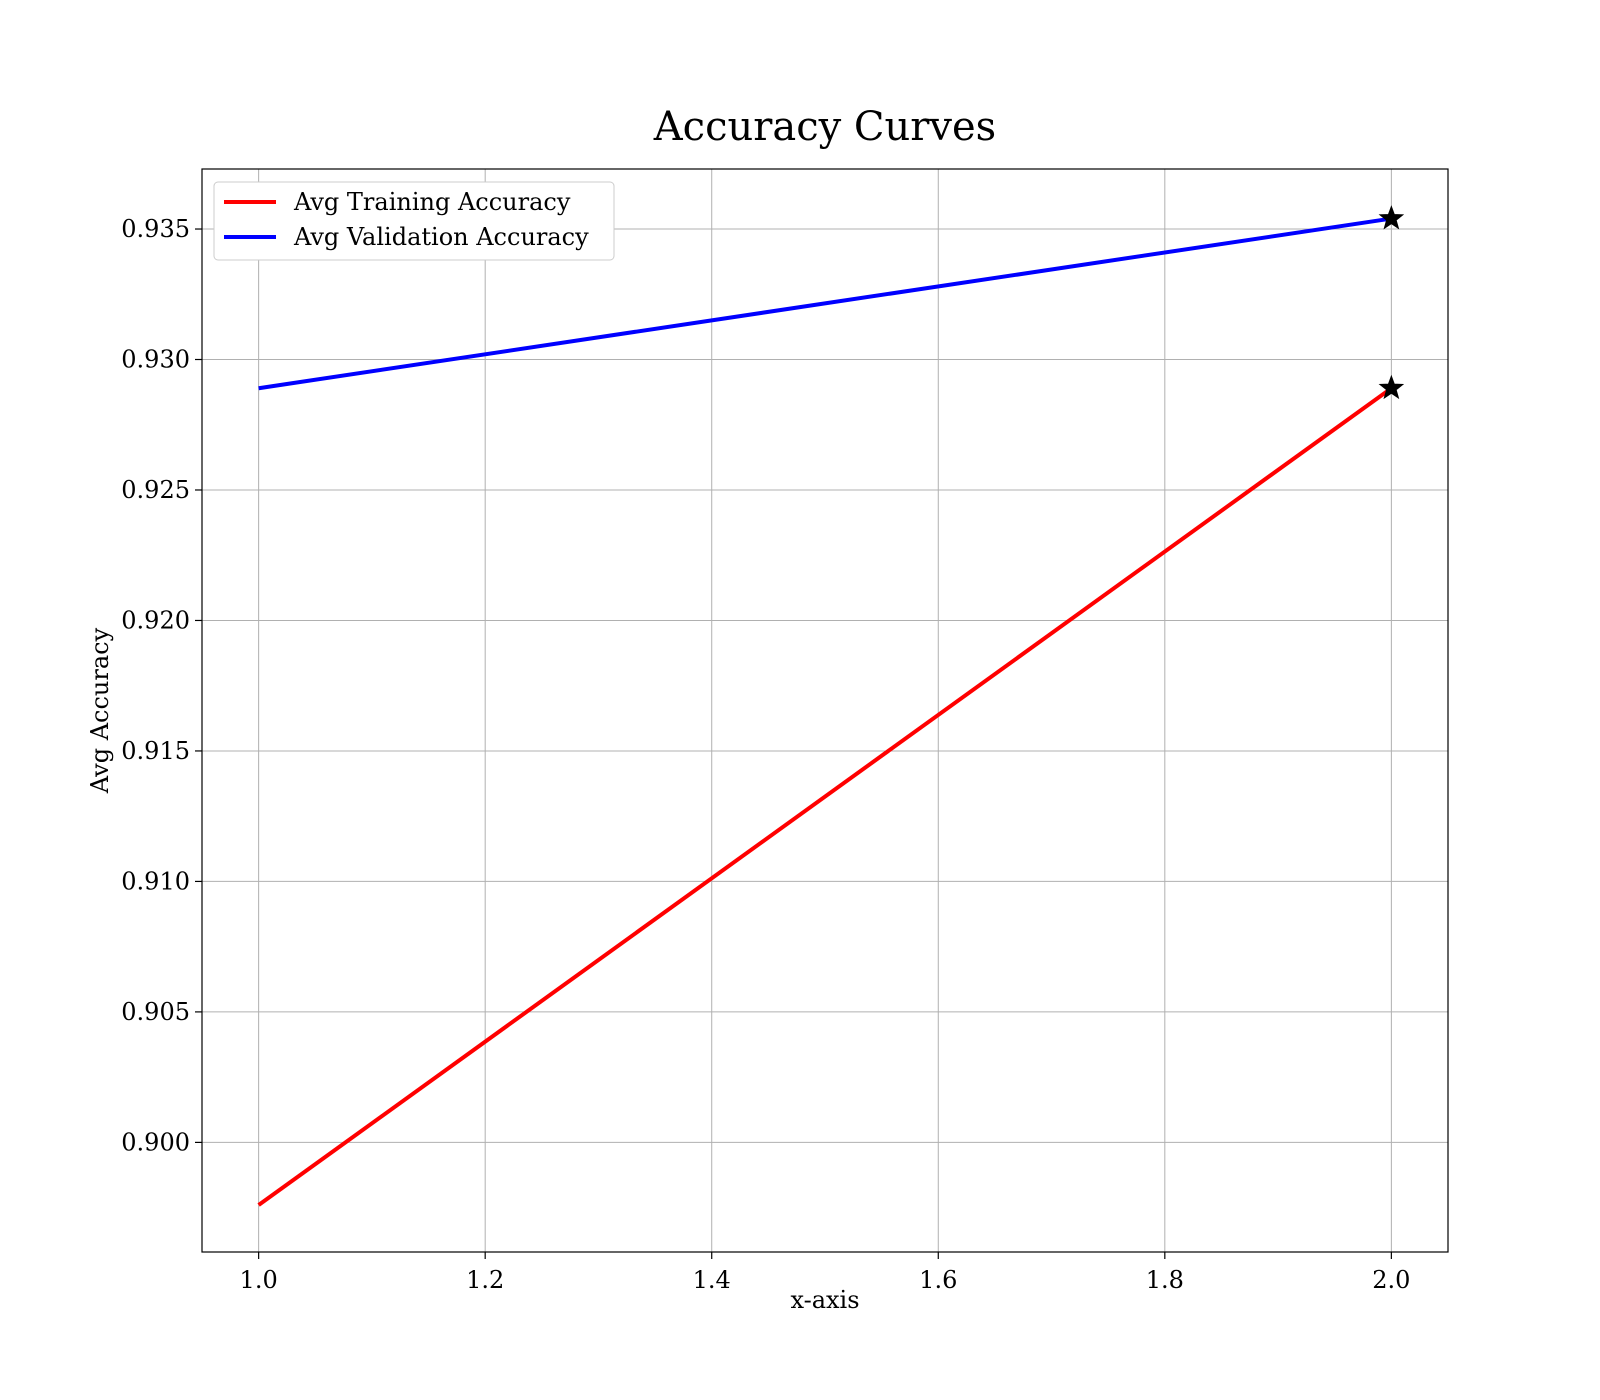 This screenshot has width=1600, height=1400. Describe the element at coordinates (155, 229) in the screenshot. I see `y-tick-label: 0.935` at that location.